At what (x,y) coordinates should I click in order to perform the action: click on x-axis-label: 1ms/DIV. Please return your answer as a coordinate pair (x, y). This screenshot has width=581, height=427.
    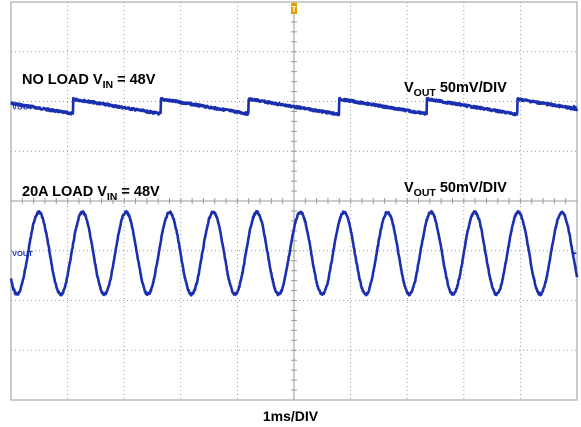
    Looking at the image, I should click on (290, 416).